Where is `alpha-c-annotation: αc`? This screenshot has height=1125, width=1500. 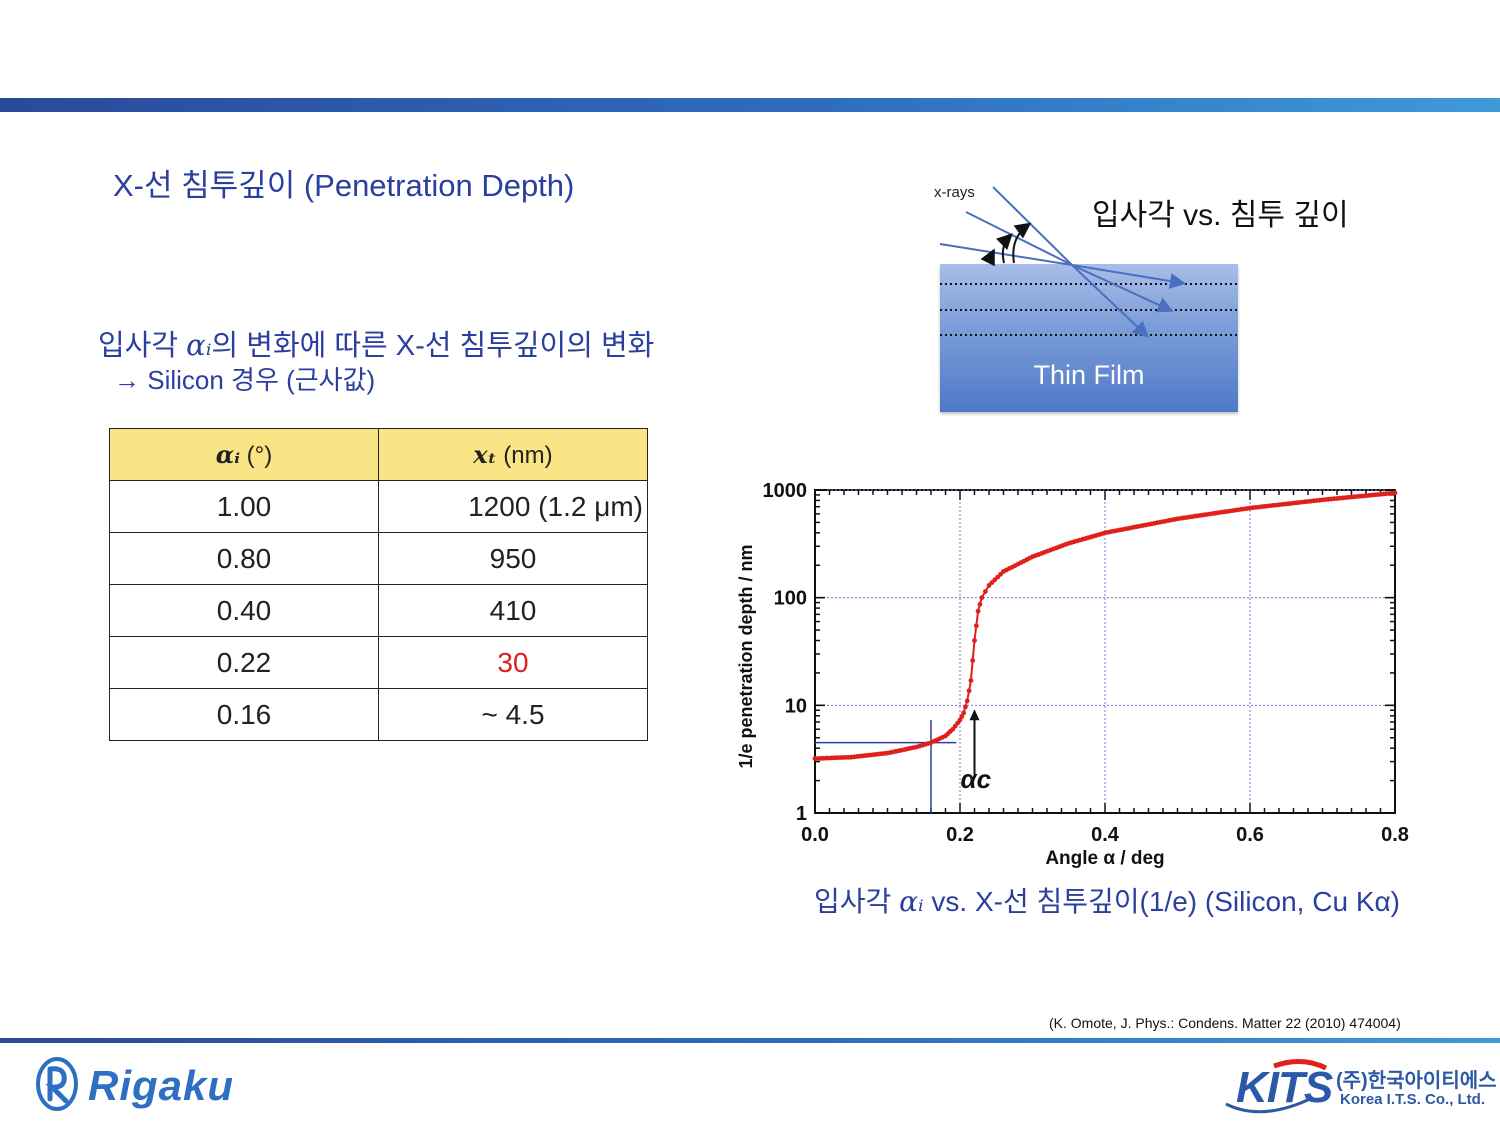 alpha-c-annotation: αc is located at coordinates (976, 779).